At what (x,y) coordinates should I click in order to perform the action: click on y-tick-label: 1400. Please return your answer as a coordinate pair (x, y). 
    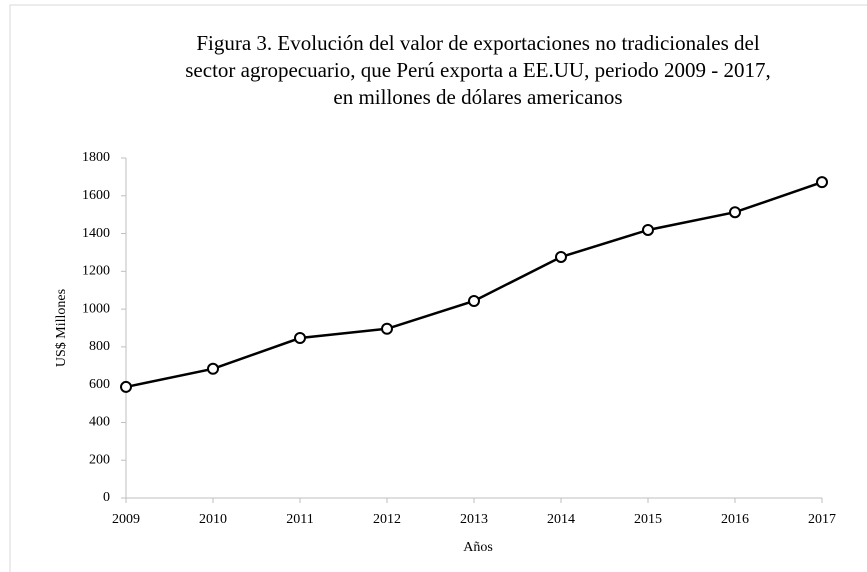
    Looking at the image, I should click on (96, 233).